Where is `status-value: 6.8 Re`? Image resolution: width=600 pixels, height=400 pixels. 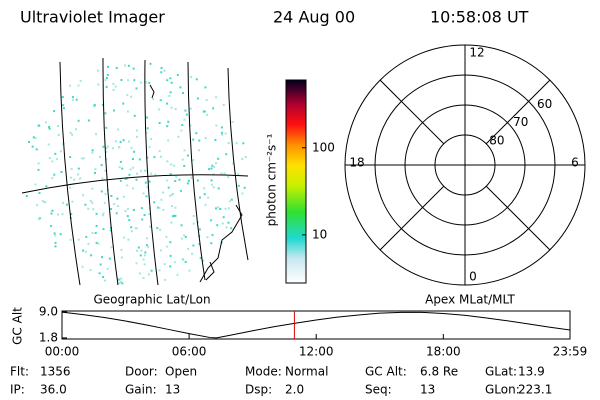
status-value: 6.8 Re is located at coordinates (439, 372).